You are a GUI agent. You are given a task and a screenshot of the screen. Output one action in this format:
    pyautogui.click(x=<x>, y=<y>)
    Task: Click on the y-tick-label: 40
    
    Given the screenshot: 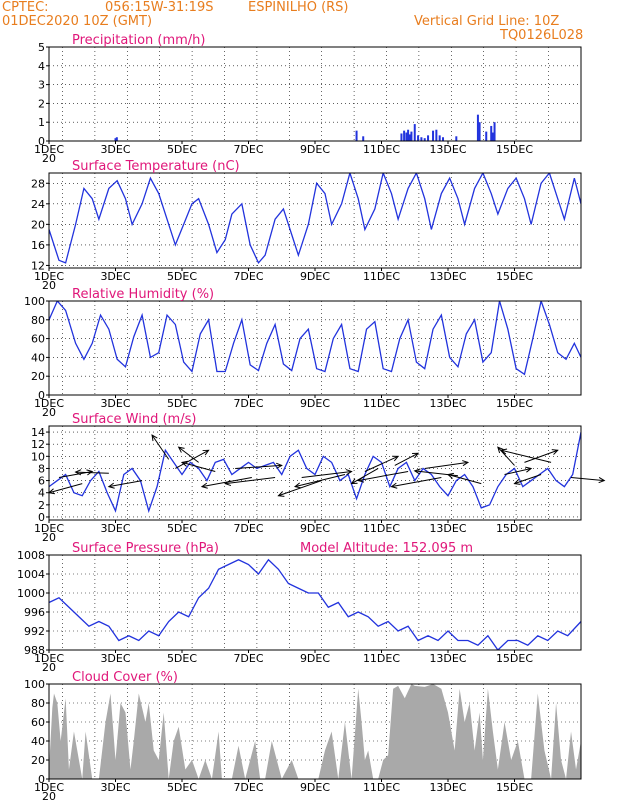 What is the action you would take?
    pyautogui.click(x=38, y=357)
    